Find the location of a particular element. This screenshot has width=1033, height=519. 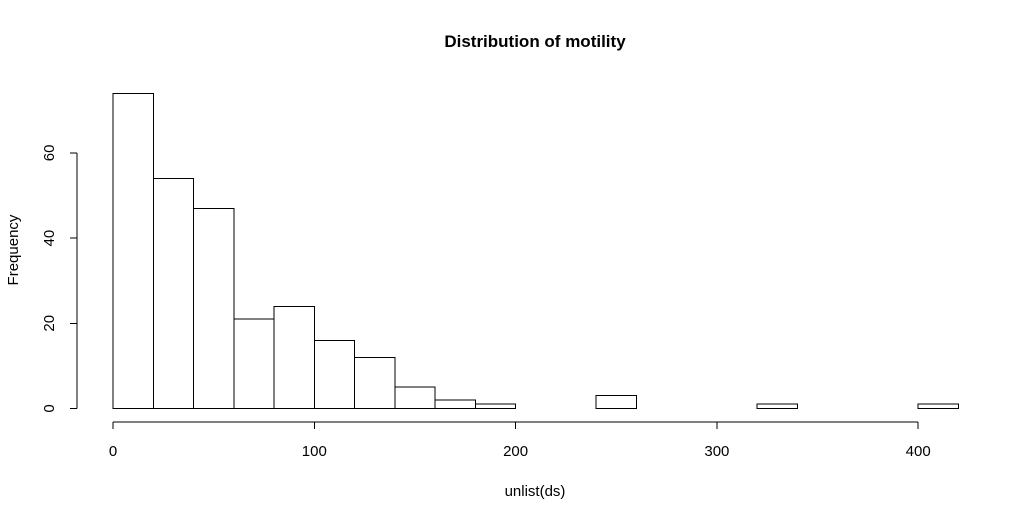

y-tick-label: 0 is located at coordinates (49, 408).